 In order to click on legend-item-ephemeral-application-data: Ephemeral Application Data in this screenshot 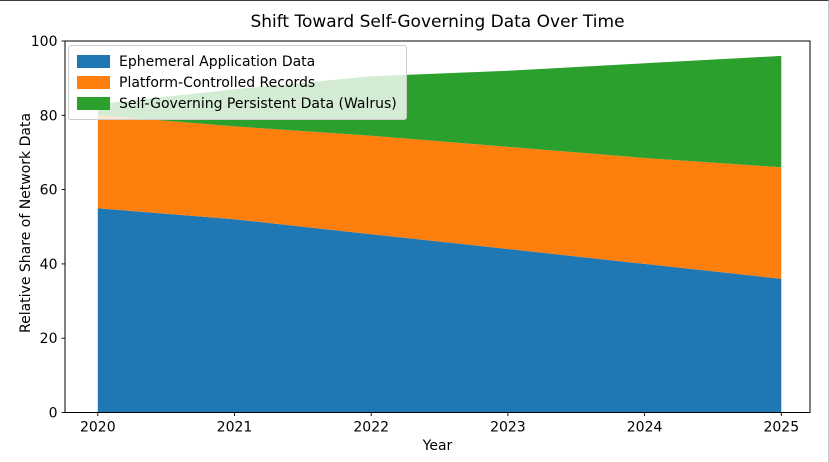, I will do `click(237, 61)`.